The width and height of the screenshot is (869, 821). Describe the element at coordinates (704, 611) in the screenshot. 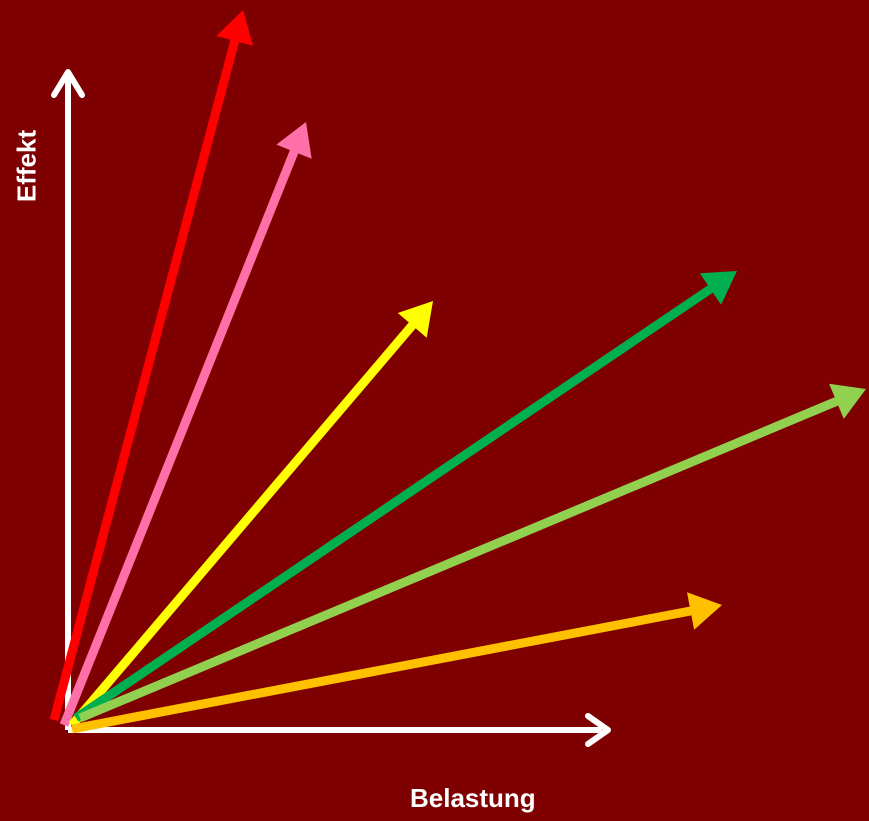

I see `arrow-orange-head` at that location.